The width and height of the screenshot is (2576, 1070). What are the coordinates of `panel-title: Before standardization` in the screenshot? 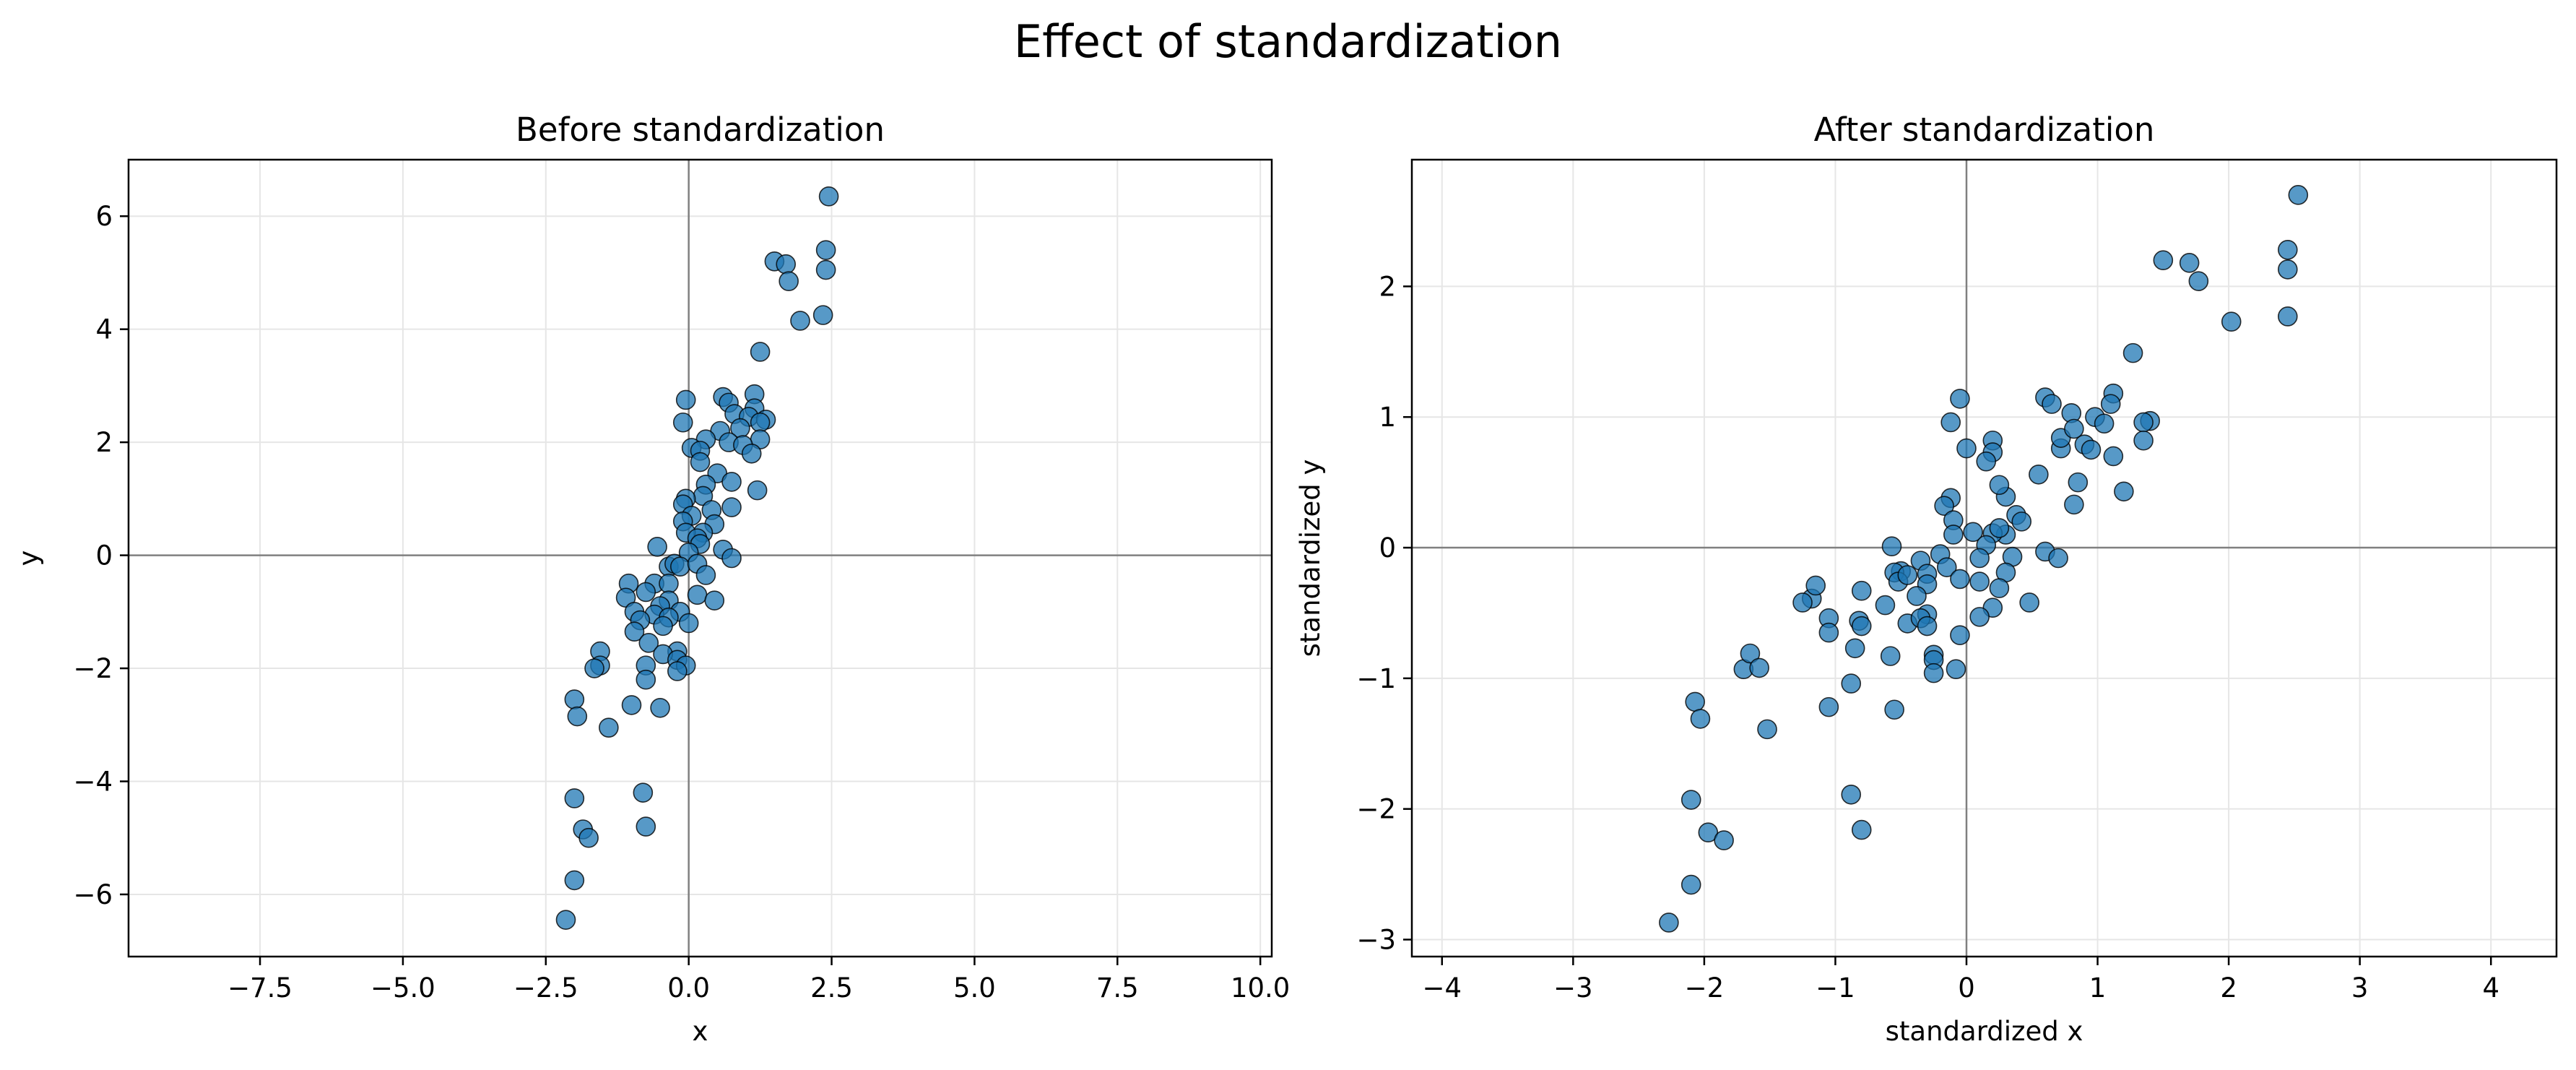 It's located at (700, 130).